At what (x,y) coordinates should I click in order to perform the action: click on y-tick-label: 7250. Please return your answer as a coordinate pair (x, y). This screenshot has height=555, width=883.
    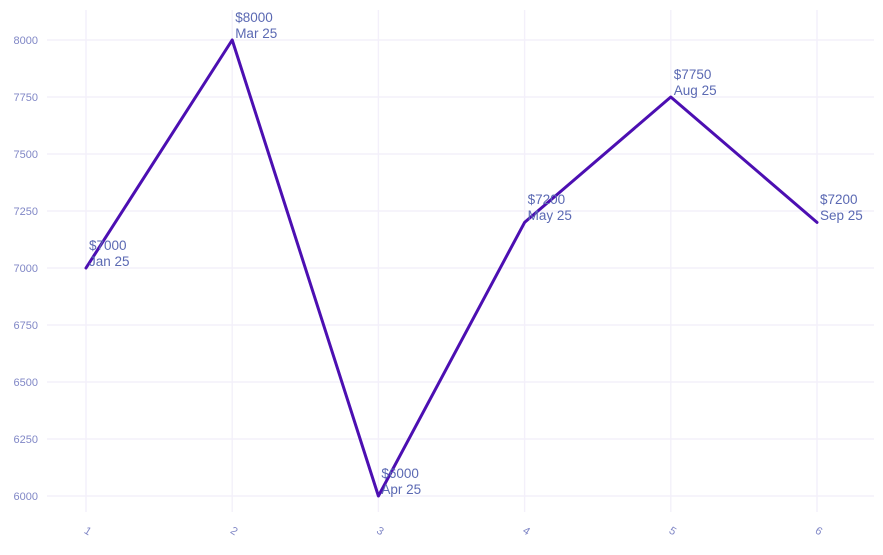
    Looking at the image, I should click on (26, 212).